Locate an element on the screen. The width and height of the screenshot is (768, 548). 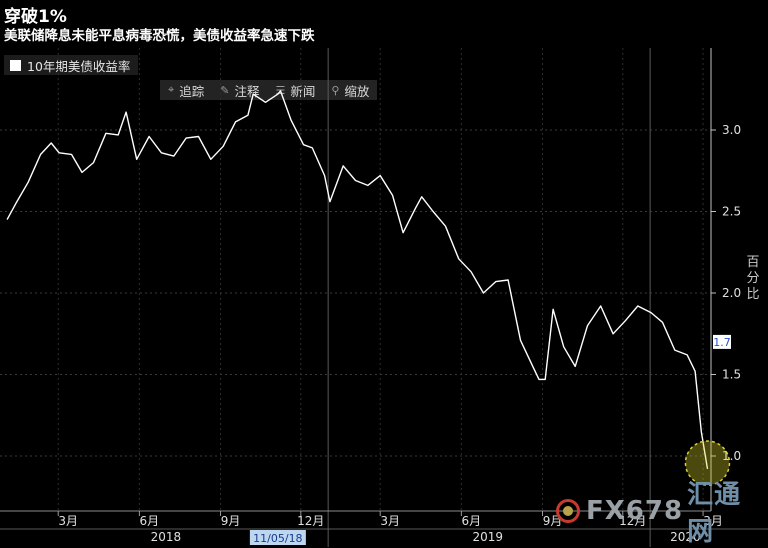
logo-mark-icon is located at coordinates (568, 511).